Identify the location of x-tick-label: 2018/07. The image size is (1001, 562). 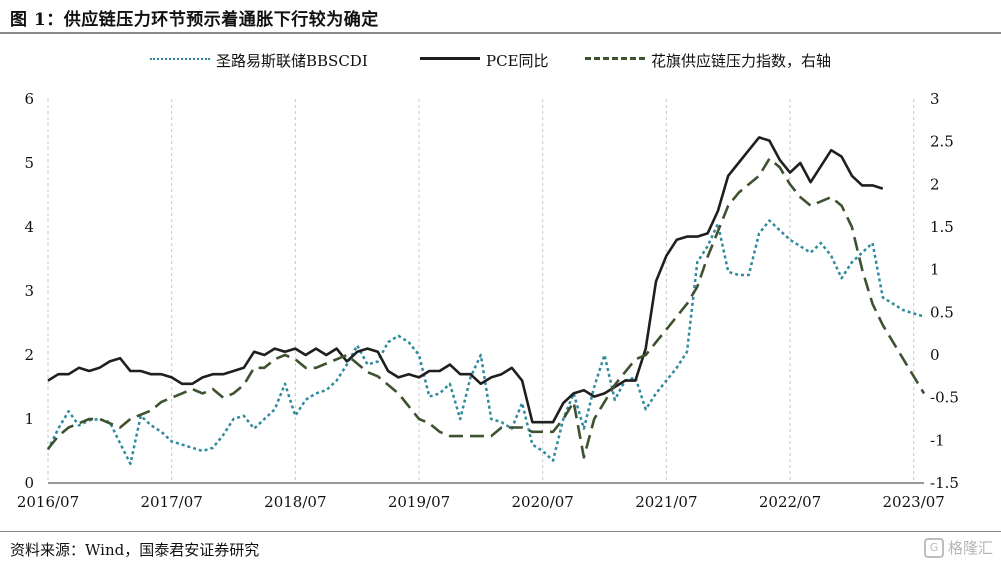
(295, 502).